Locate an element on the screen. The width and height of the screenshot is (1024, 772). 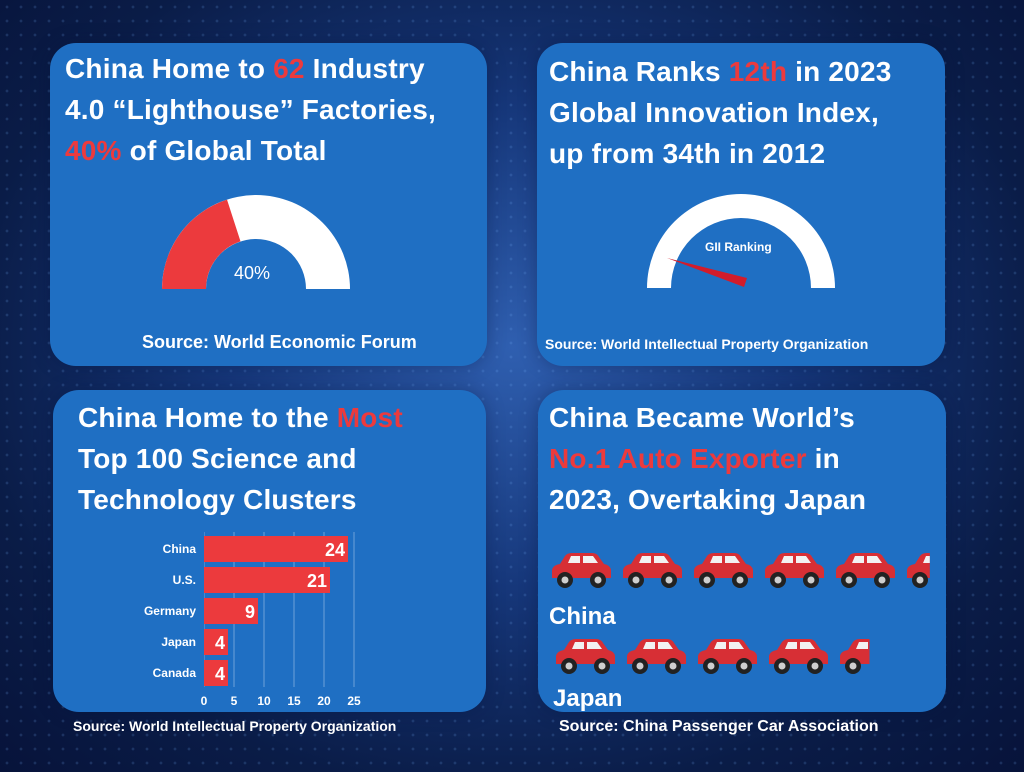
x-tick-label: 5 is located at coordinates (234, 701).